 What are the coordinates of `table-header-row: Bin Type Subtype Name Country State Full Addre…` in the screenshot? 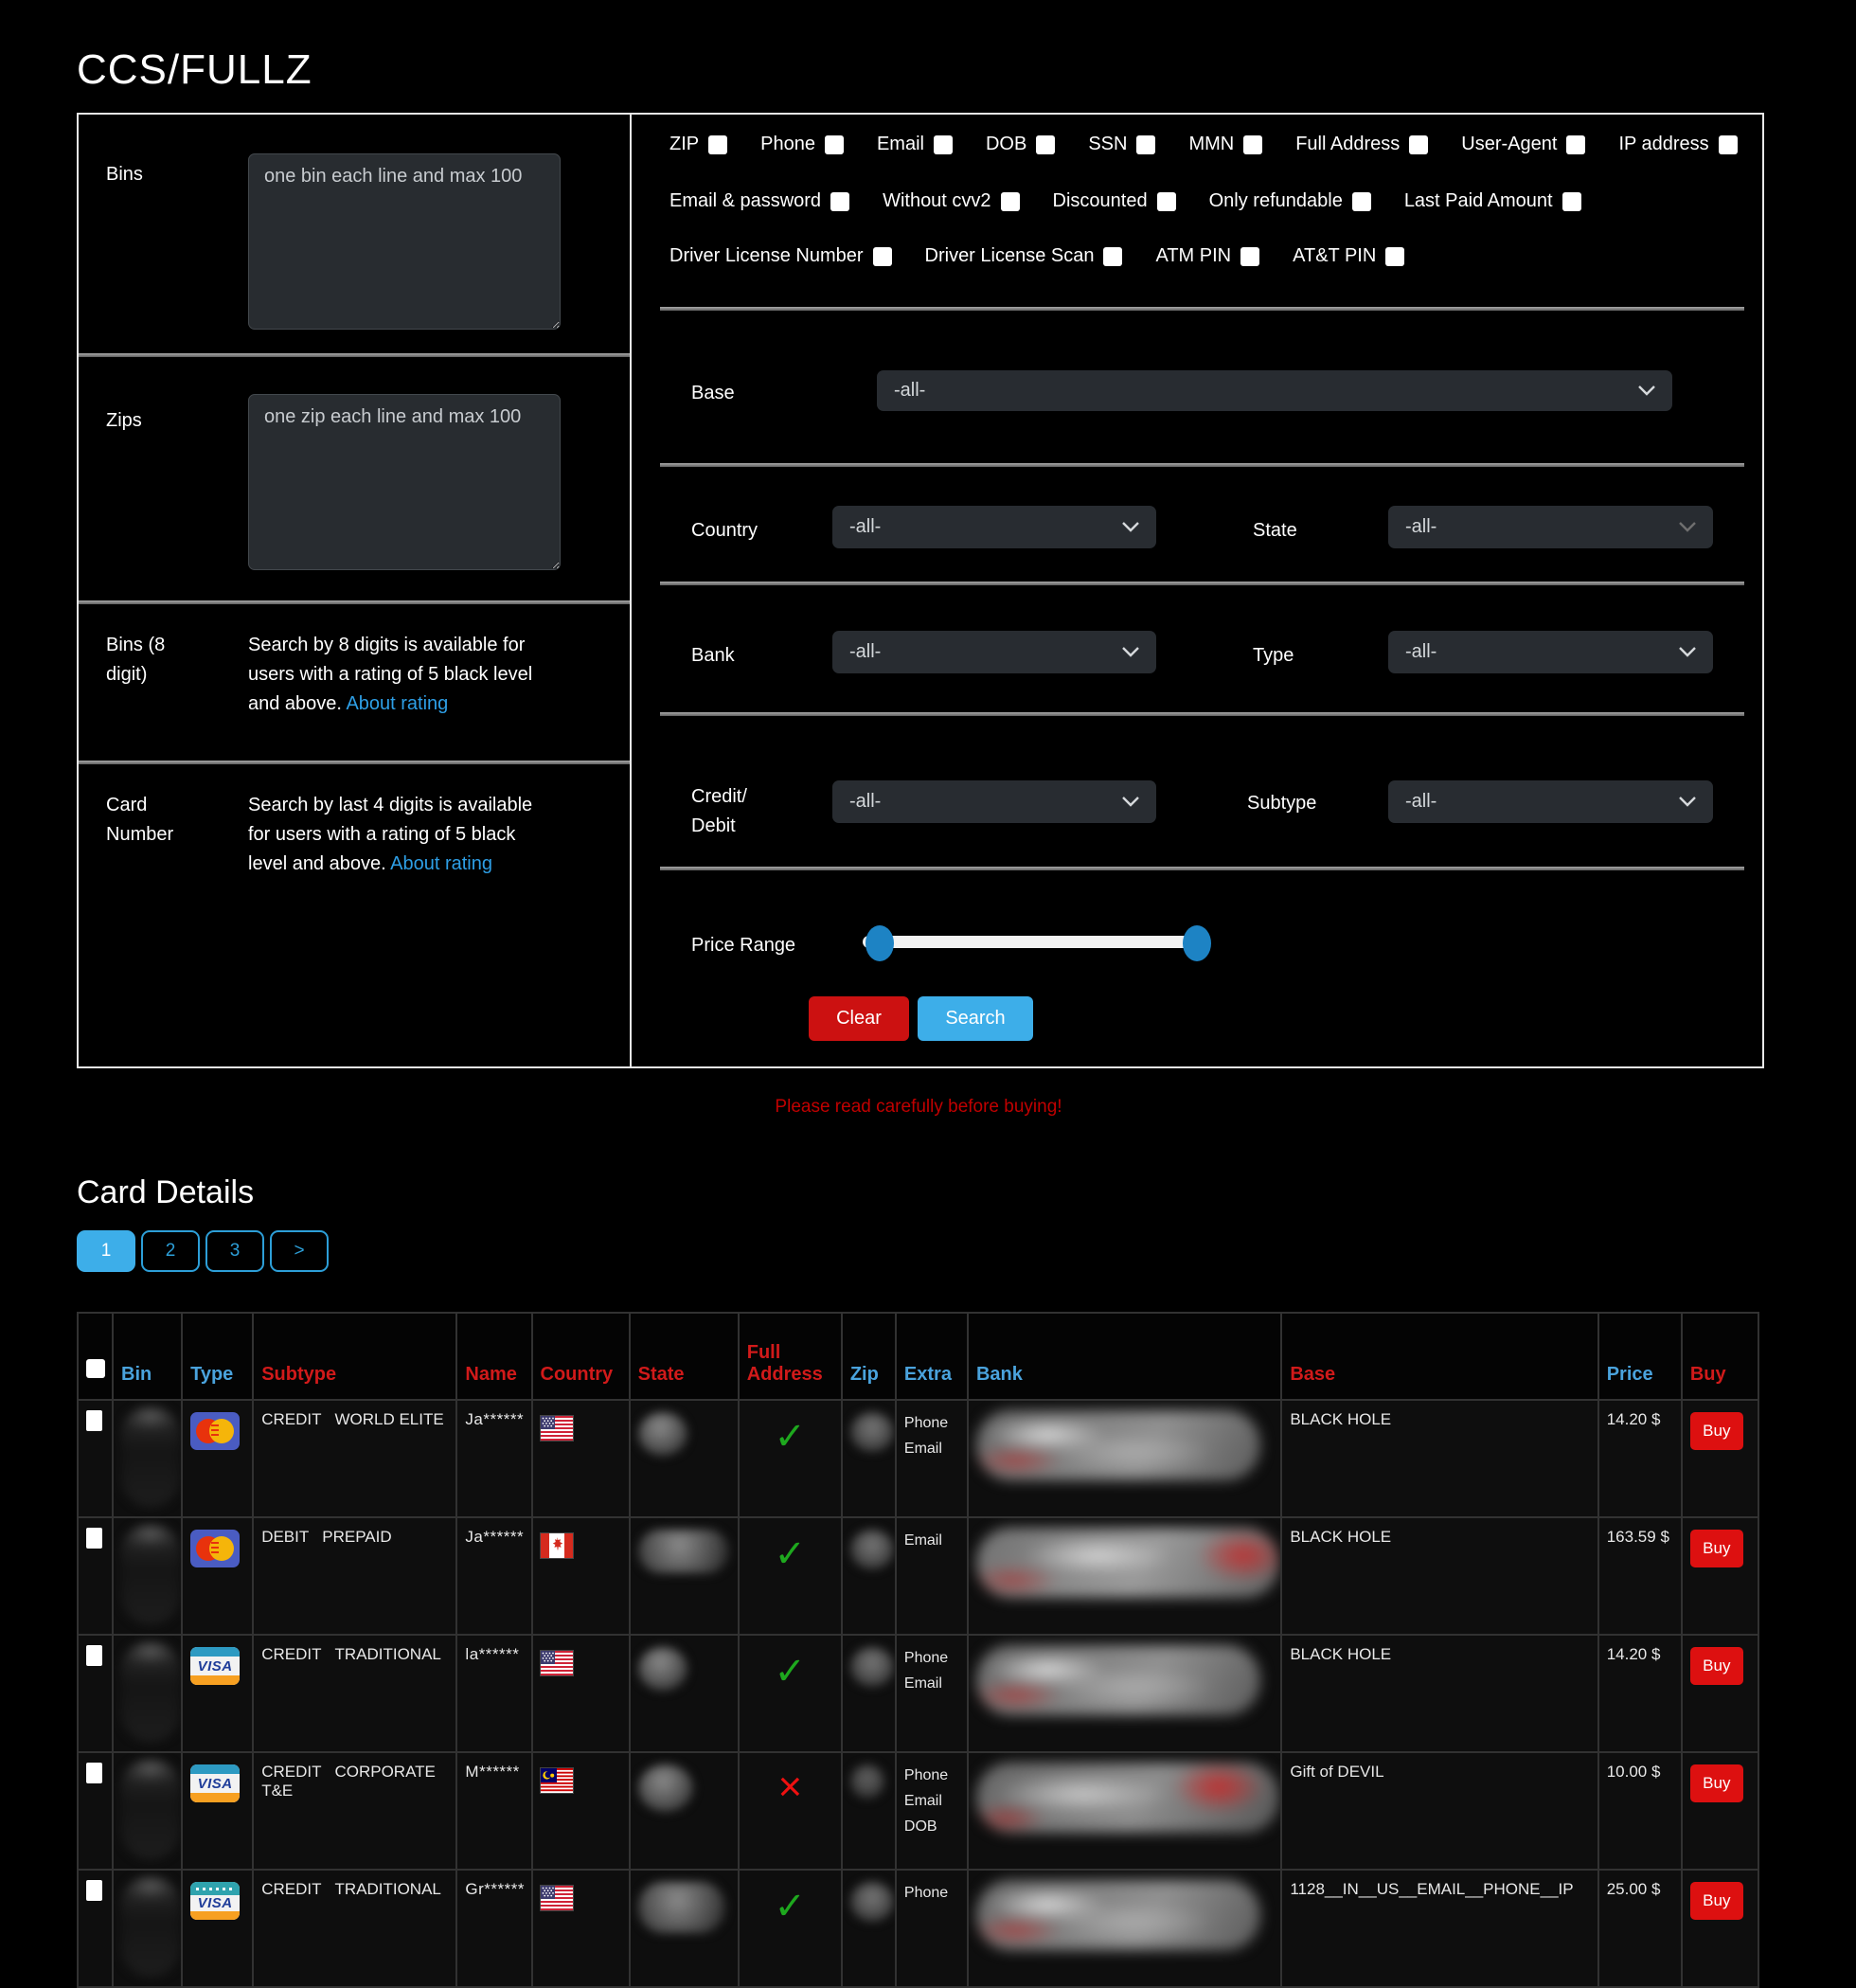 It's located at (918, 1356).